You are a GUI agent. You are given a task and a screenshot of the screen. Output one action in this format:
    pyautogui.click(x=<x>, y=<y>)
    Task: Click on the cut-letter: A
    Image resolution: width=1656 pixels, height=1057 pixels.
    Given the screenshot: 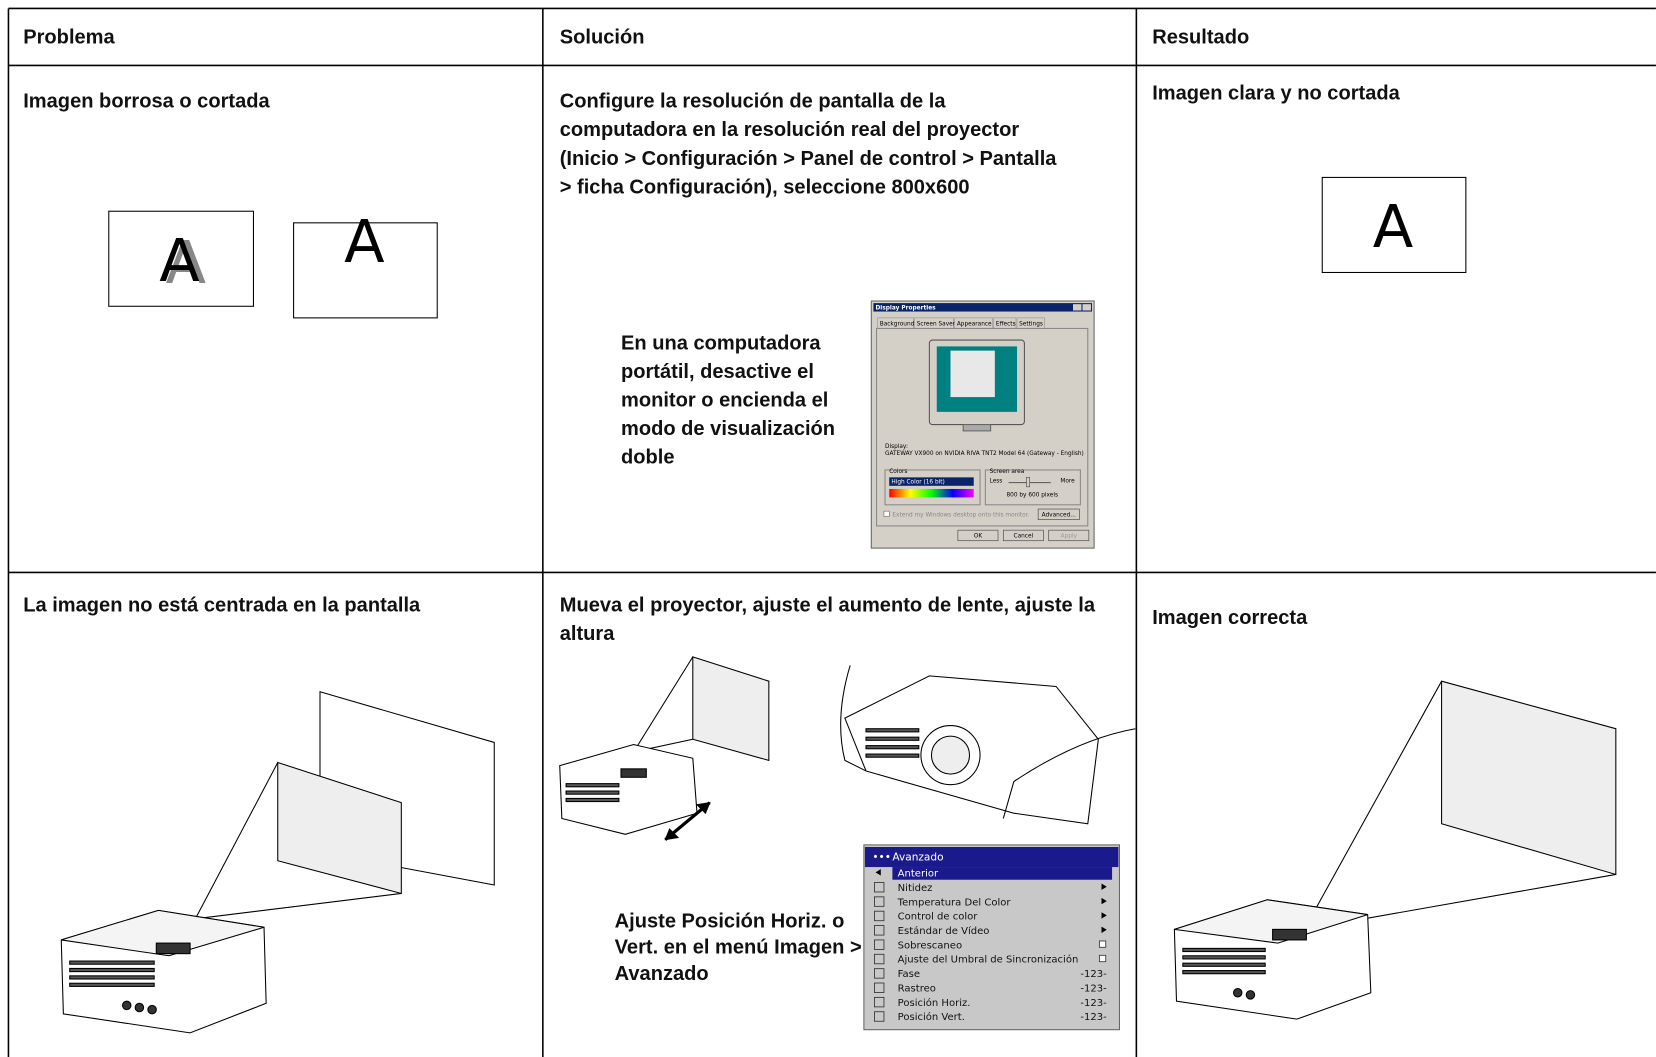 What is the action you would take?
    pyautogui.click(x=364, y=241)
    